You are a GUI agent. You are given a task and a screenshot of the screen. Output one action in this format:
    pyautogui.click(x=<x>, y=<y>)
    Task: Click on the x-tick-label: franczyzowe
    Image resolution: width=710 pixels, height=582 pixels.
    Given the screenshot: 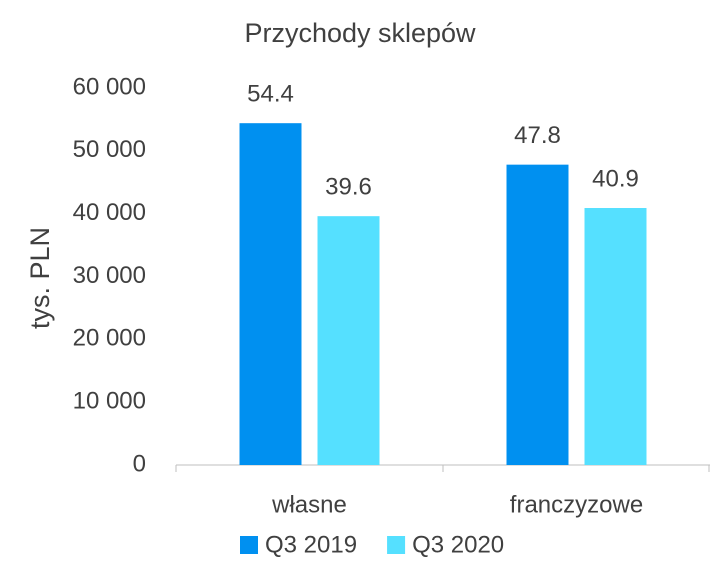 What is the action you would take?
    pyautogui.click(x=576, y=504)
    